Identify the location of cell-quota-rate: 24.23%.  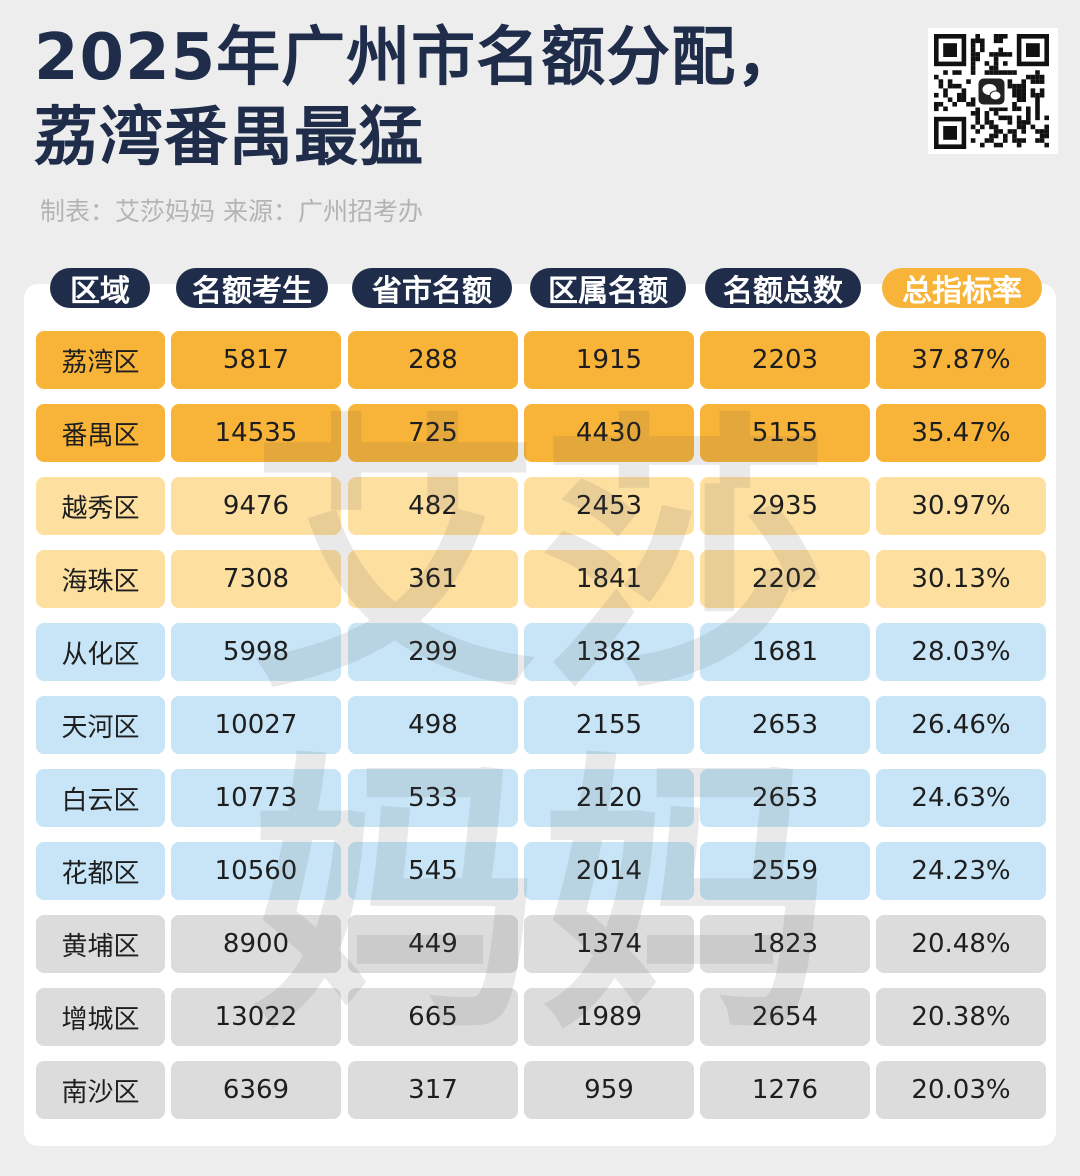
(961, 871).